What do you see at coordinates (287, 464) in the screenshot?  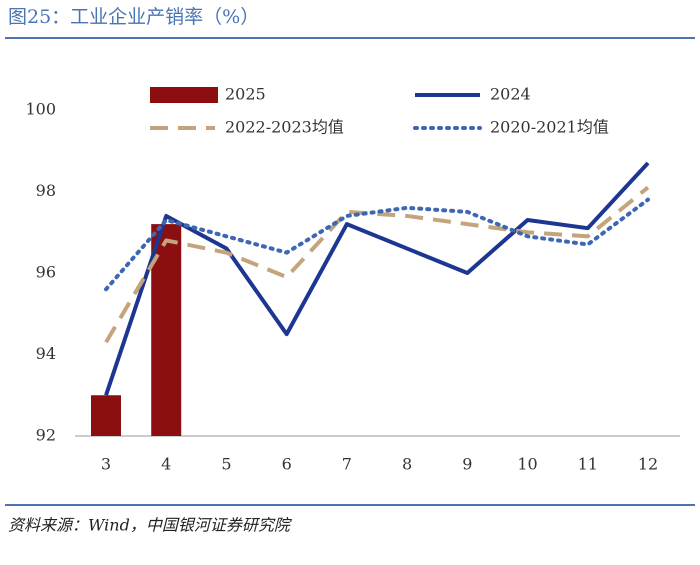 I see `x-tick-label: 6` at bounding box center [287, 464].